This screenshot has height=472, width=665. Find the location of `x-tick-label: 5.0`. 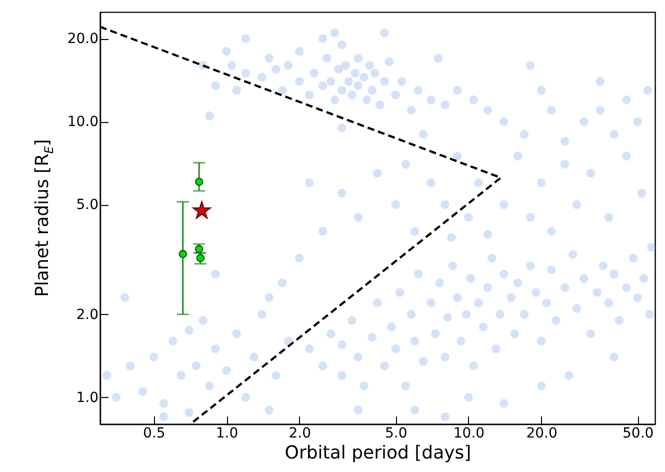

x-tick-label: 5.0 is located at coordinates (396, 434).